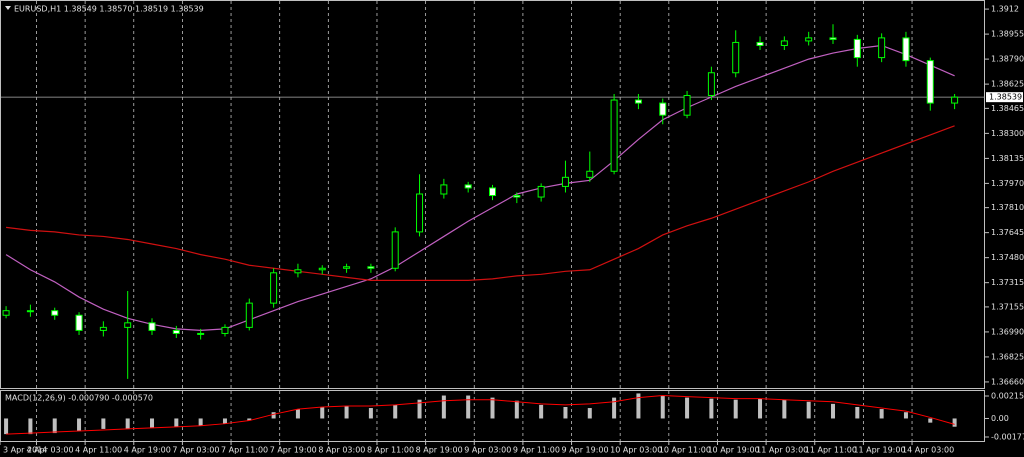 This screenshot has width=1024, height=457. I want to click on x-tick-label: 4 Apr 03:00, so click(49, 450).